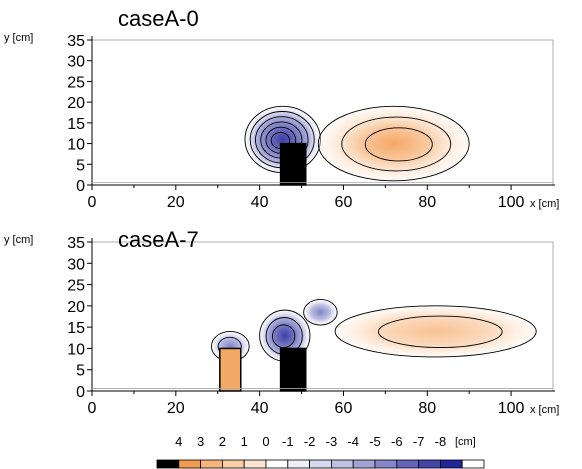  I want to click on contour-field, so click(357, 143).